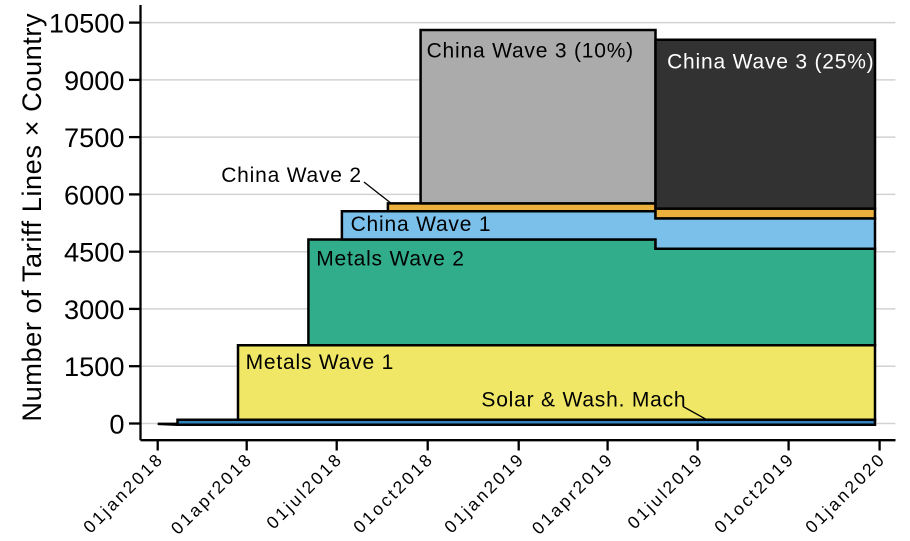 The height and width of the screenshot is (541, 910). Describe the element at coordinates (31, 217) in the screenshot. I see `svg-text:Number of Tariff Lines × Count: Number of Tariff Lines × Country` at that location.